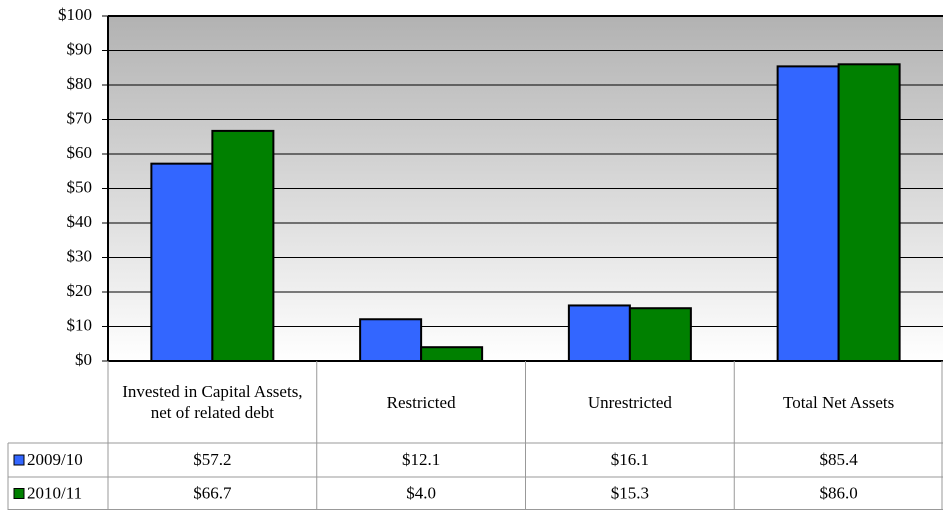 The image size is (943, 510). What do you see at coordinates (80, 255) in the screenshot?
I see `y-tick-label: $30` at bounding box center [80, 255].